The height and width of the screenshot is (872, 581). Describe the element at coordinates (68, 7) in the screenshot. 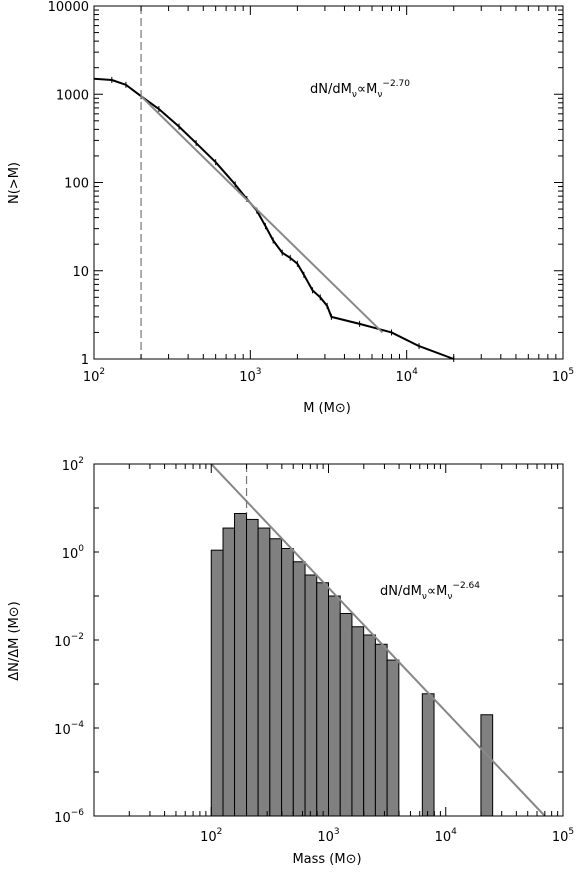

I see `top-y-tick-label: 10000` at that location.